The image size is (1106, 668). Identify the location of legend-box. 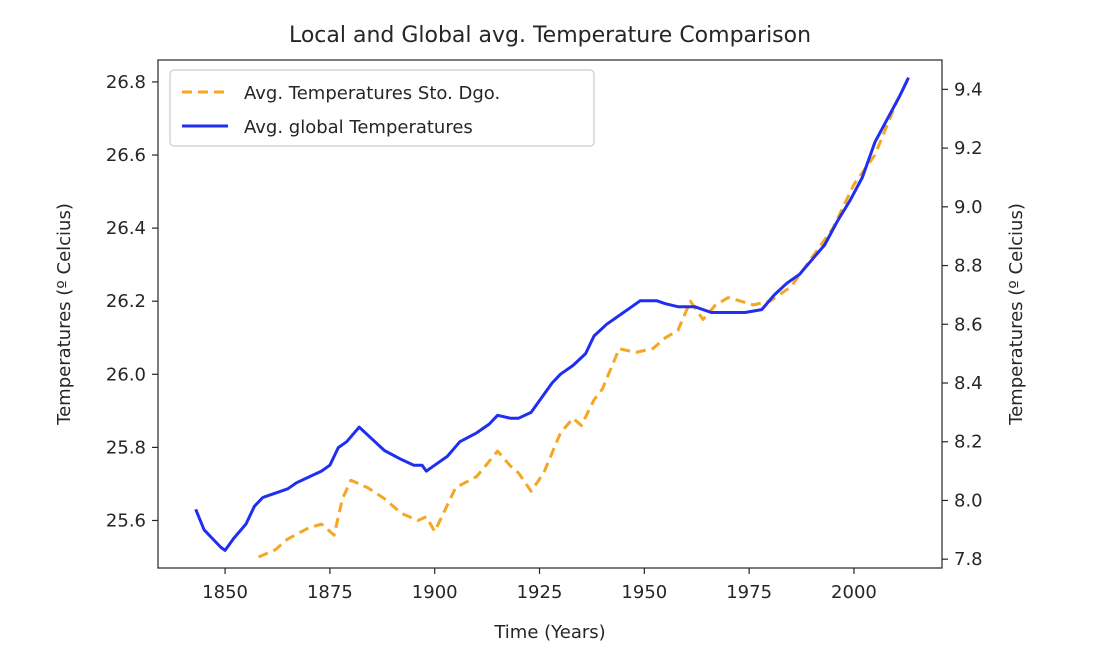
(382, 108).